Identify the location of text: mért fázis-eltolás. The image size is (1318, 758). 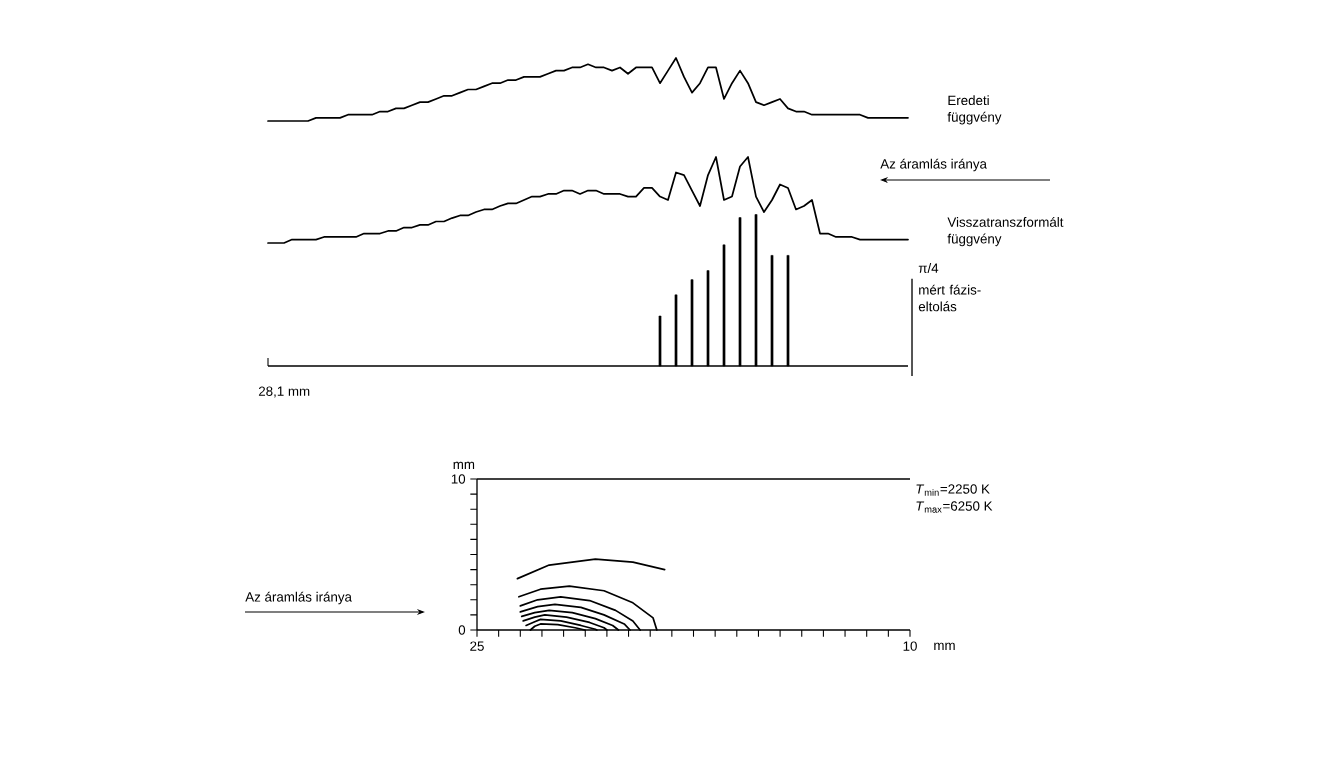
(949, 298).